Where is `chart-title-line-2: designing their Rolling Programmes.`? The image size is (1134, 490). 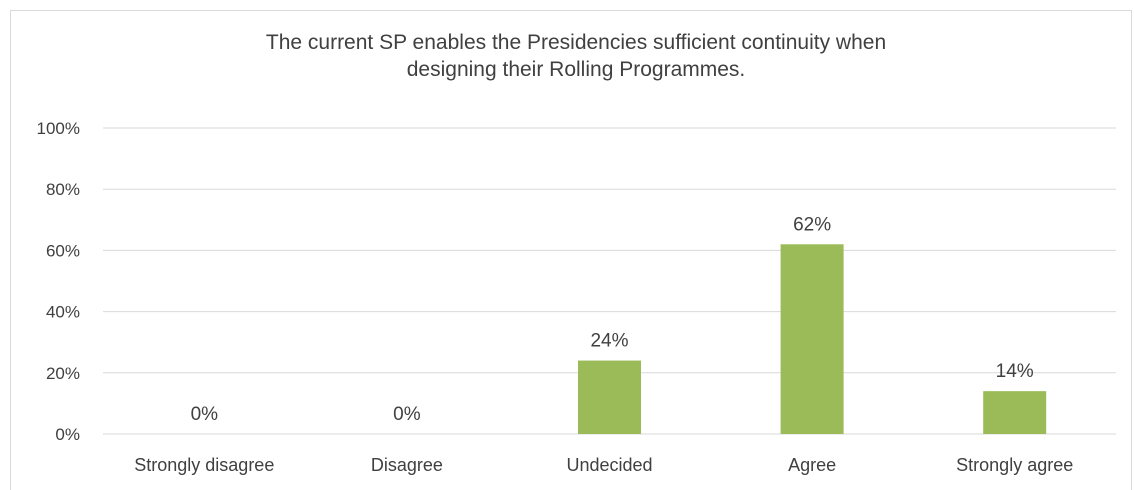 chart-title-line-2: designing their Rolling Programmes. is located at coordinates (576, 69).